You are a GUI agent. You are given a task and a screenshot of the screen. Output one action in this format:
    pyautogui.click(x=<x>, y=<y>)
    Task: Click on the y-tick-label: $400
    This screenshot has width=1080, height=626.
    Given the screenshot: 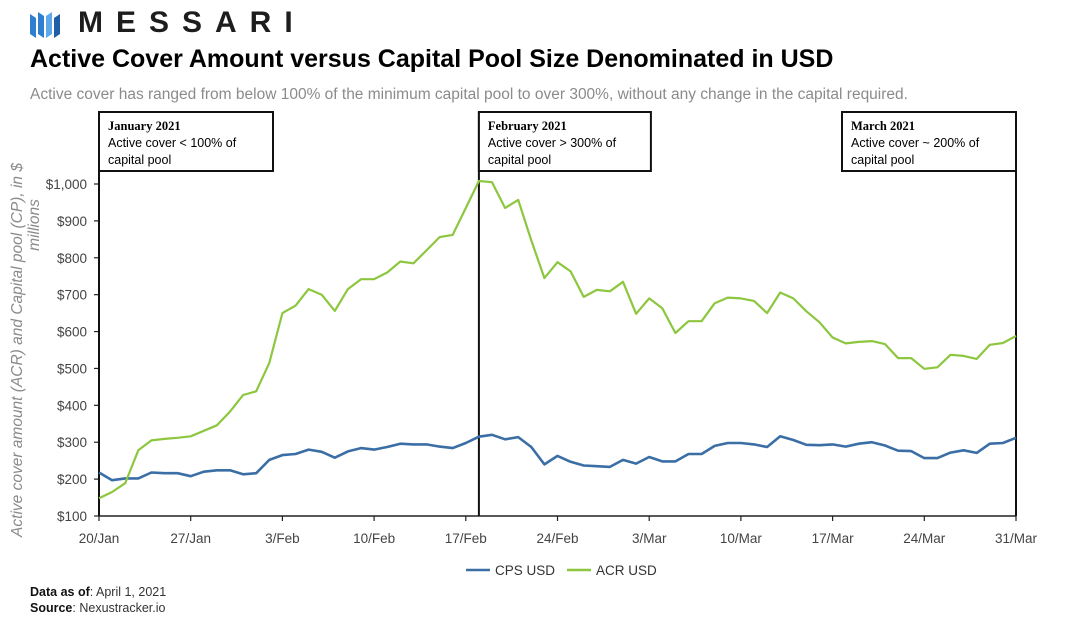 What is the action you would take?
    pyautogui.click(x=72, y=405)
    